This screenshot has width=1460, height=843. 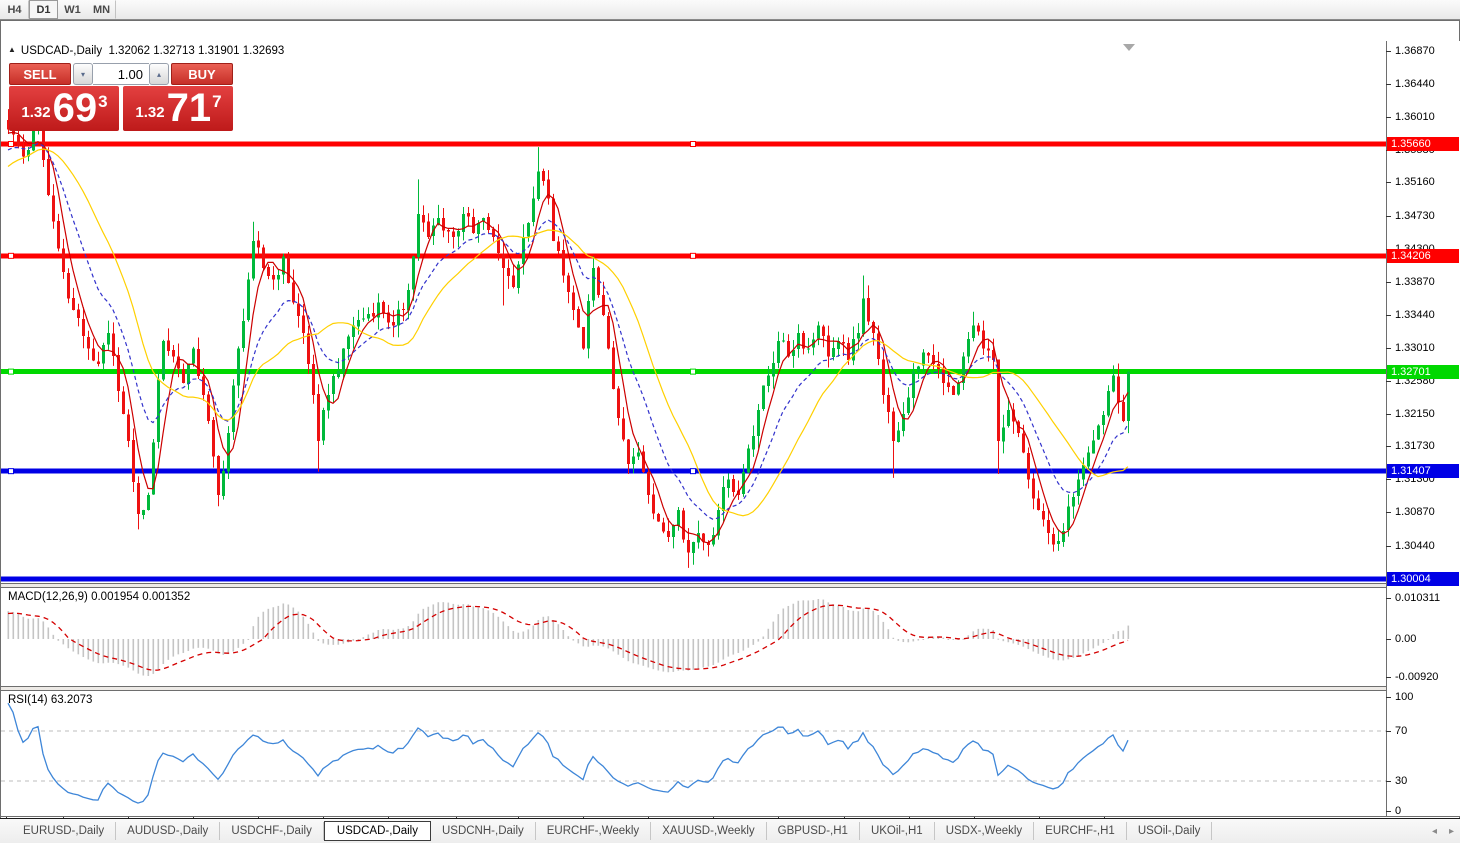 I want to click on chart-tab-audusd-daily: AUDUSD-,Daily, so click(x=168, y=831).